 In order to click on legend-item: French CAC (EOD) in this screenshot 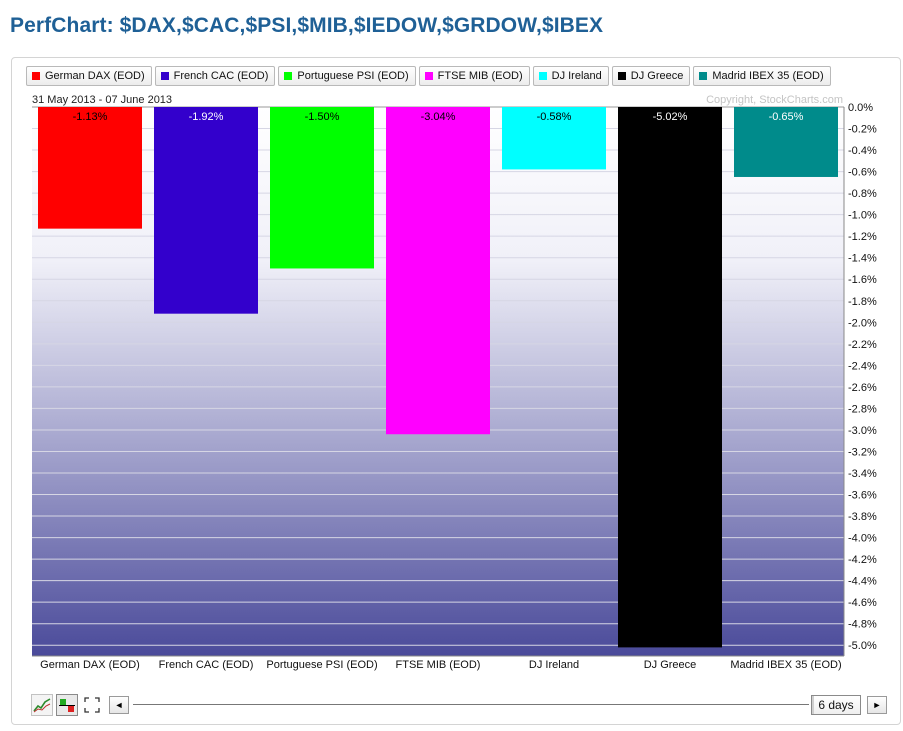, I will do `click(215, 76)`.